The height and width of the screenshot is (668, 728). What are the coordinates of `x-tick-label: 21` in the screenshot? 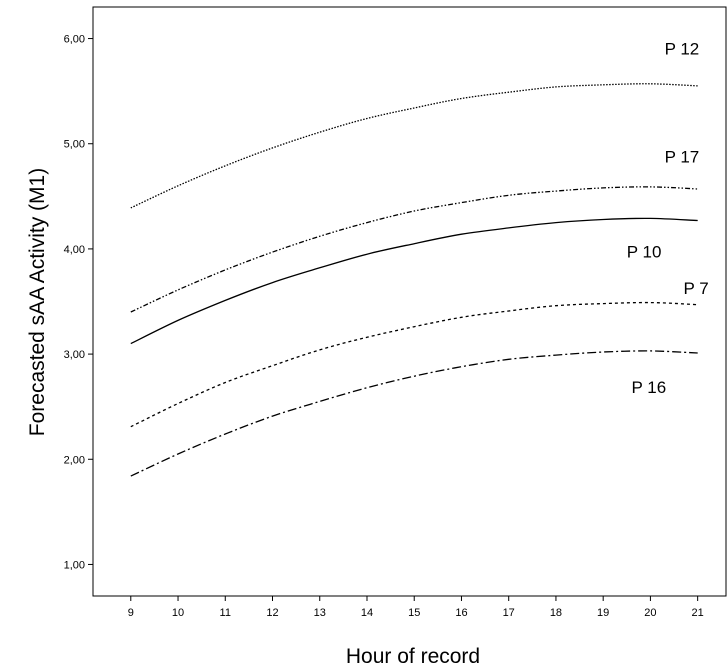 It's located at (698, 613).